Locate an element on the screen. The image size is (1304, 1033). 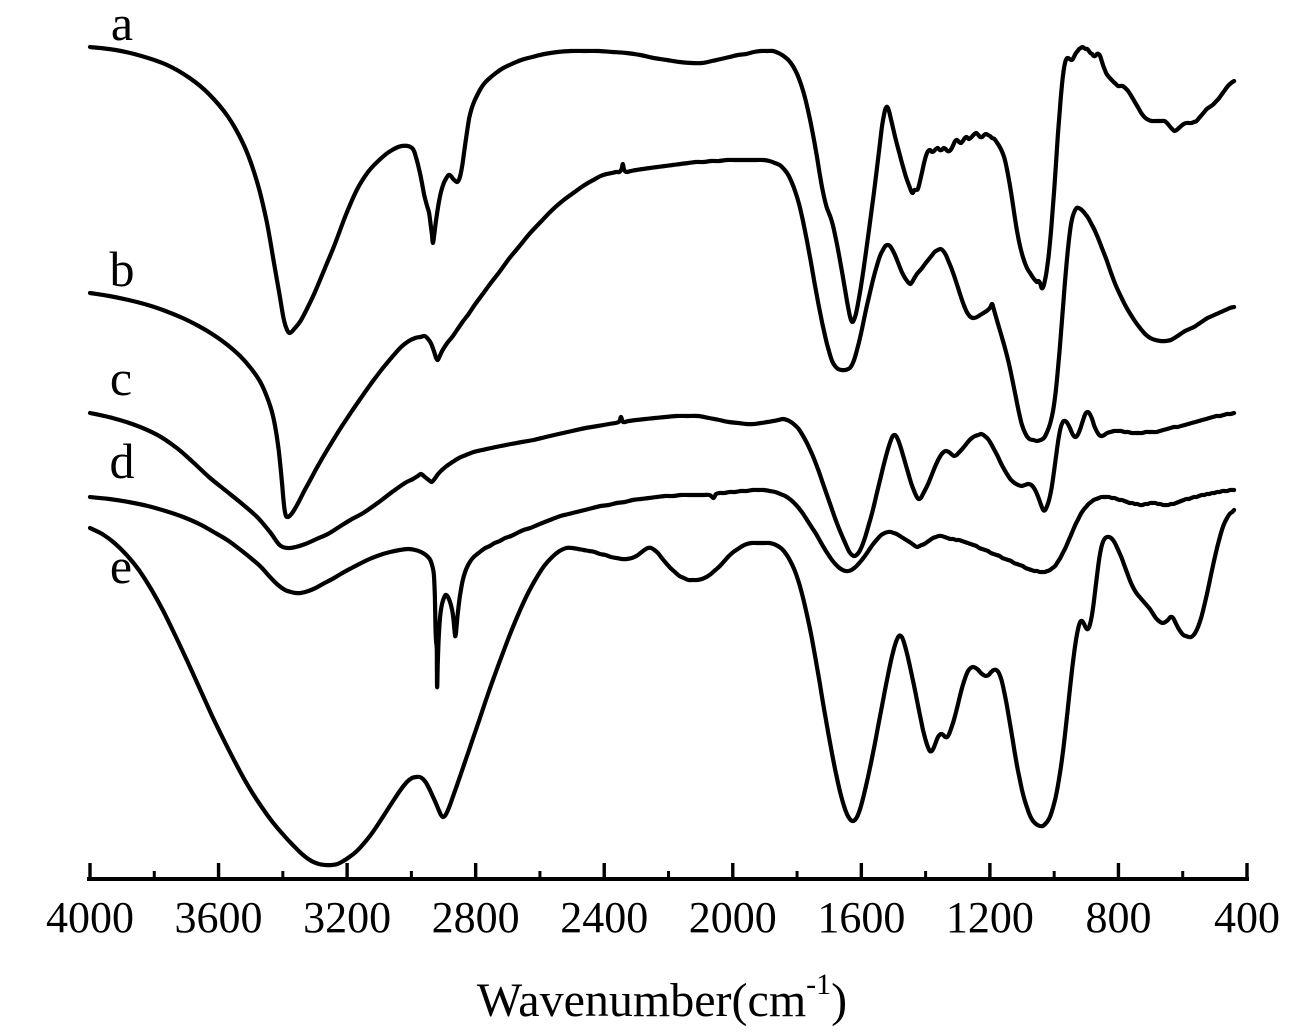
x-axis-tick-label-800: 800 is located at coordinates (1118, 917).